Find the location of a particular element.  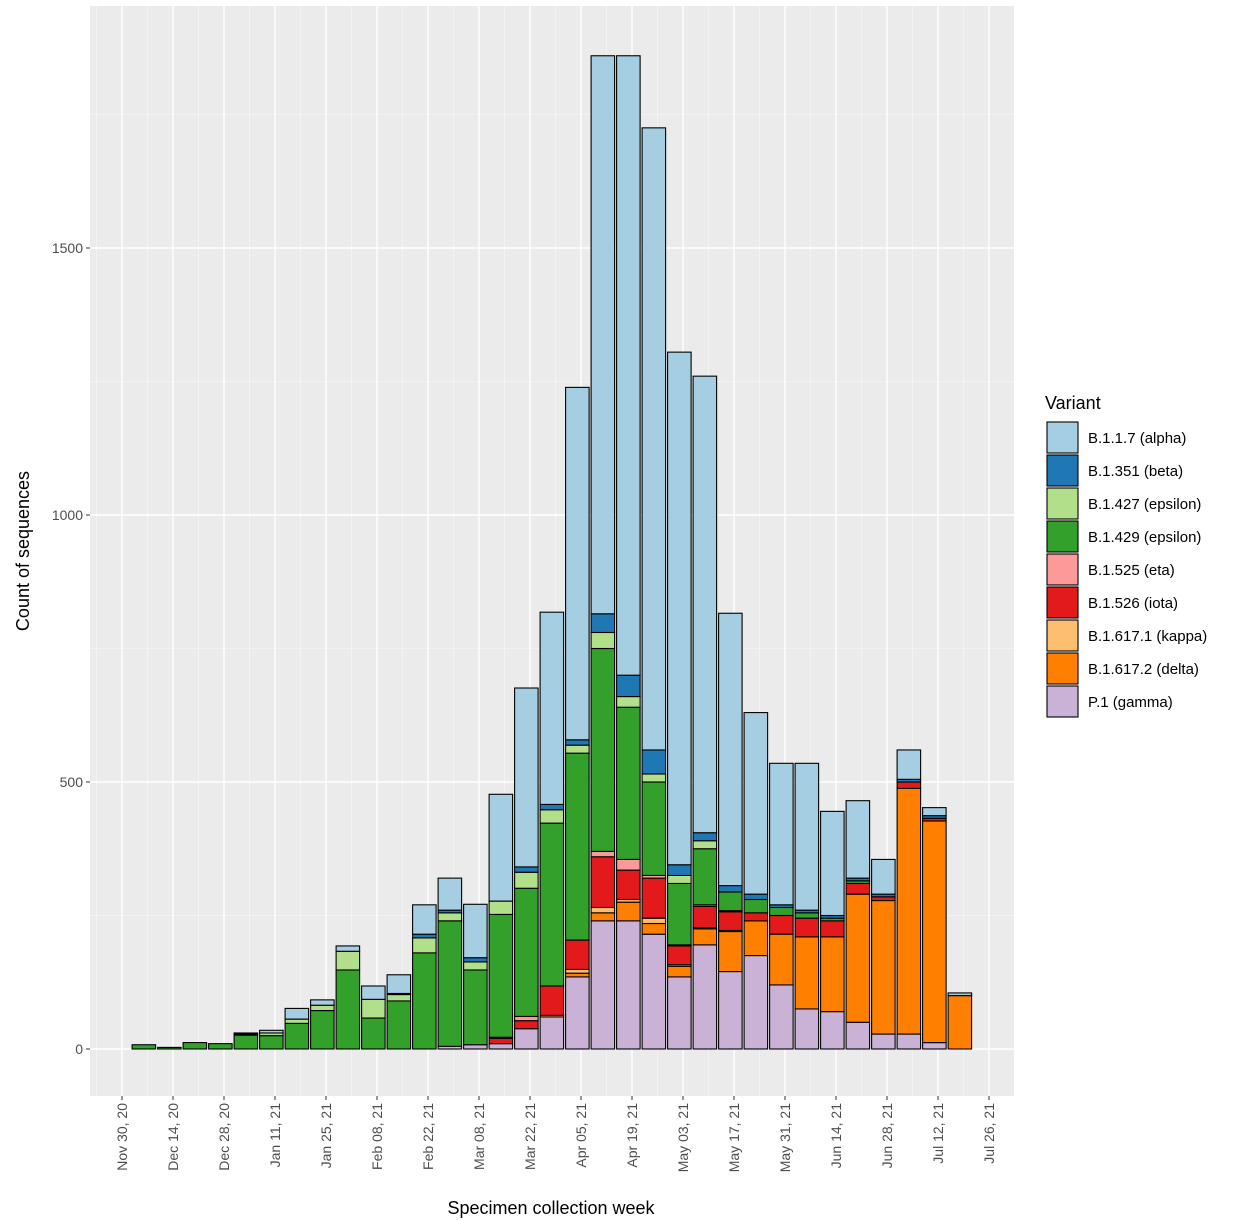

bar-segment: Mar 14, 21 — B.1.427 (epsilon): 25 is located at coordinates (501, 907).